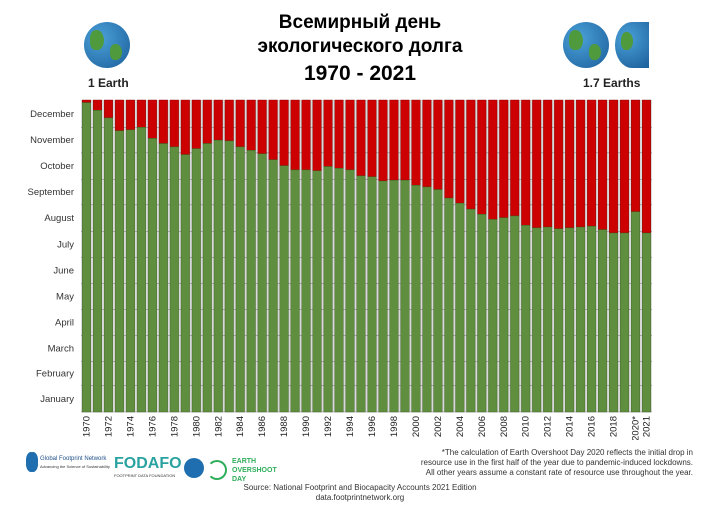 Image resolution: width=717 pixels, height=515 pixels. I want to click on y-tick-label: November, so click(52, 140).